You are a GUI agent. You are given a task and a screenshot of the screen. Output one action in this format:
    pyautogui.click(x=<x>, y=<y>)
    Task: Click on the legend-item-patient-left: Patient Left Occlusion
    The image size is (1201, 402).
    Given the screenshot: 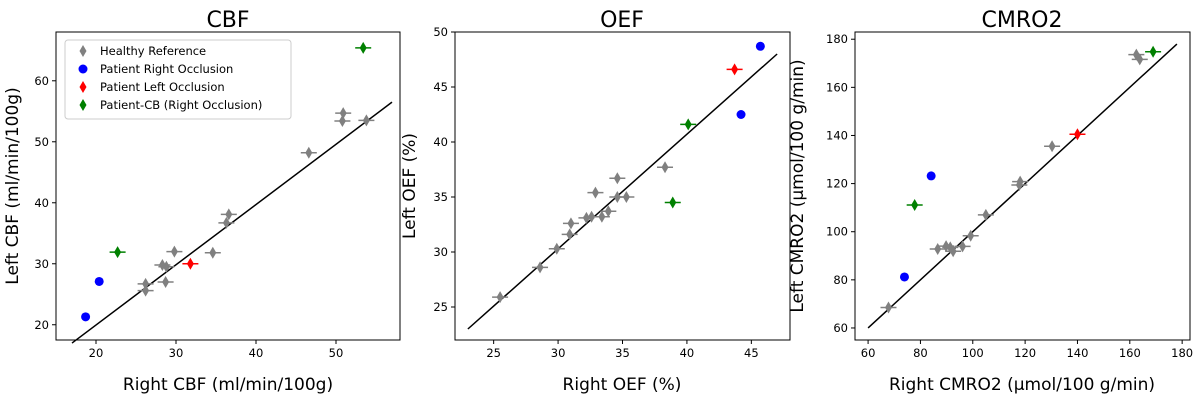 What is the action you would take?
    pyautogui.click(x=152, y=87)
    